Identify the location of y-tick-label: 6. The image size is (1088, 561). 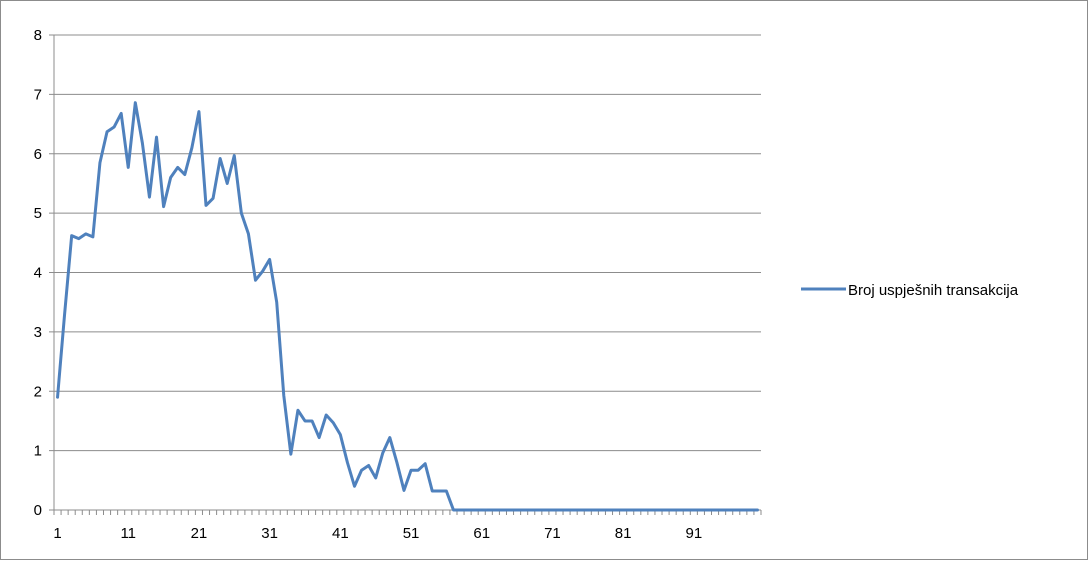
(38, 154).